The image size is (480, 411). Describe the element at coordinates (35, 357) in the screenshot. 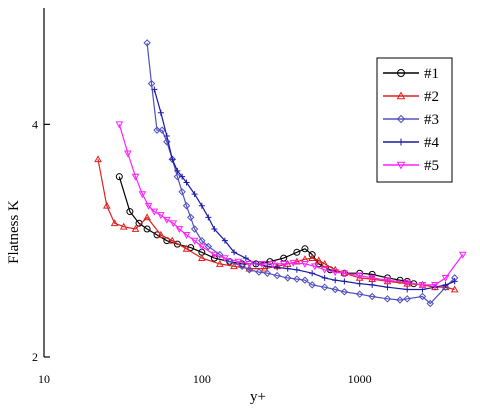

I see `y-tick-label: 2` at that location.